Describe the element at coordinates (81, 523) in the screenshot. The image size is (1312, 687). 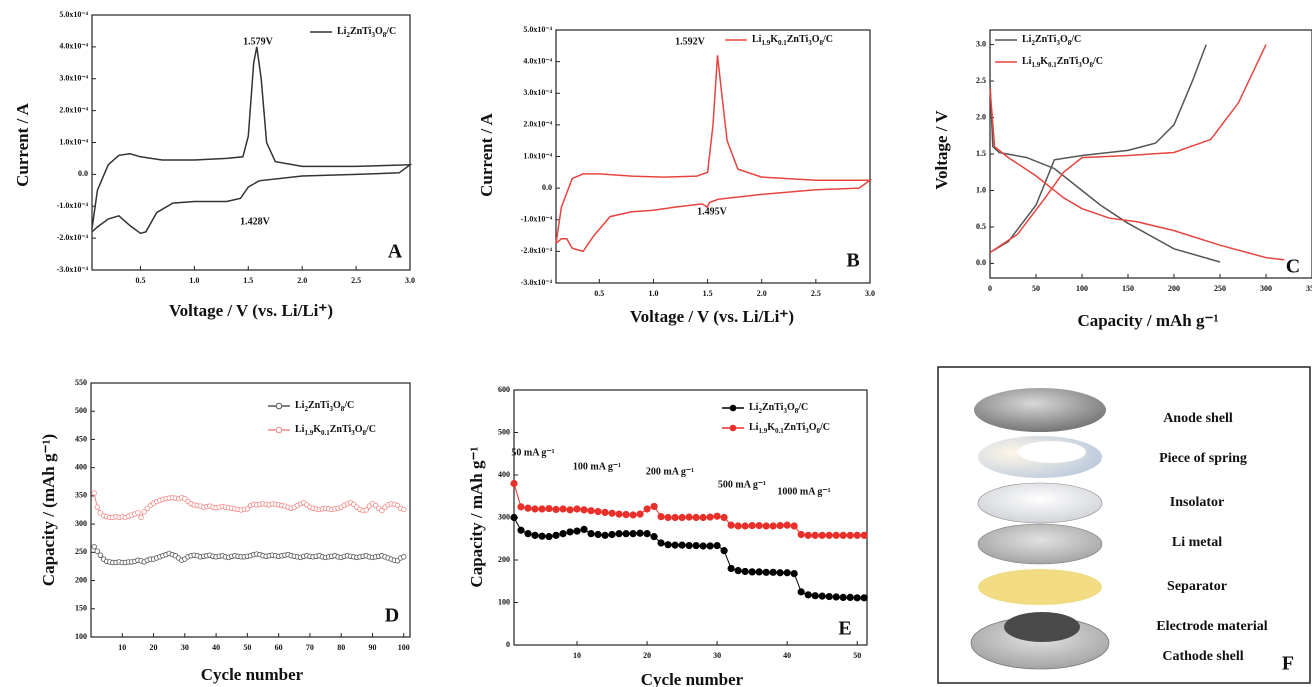
I see `y-tick-label: 300` at that location.